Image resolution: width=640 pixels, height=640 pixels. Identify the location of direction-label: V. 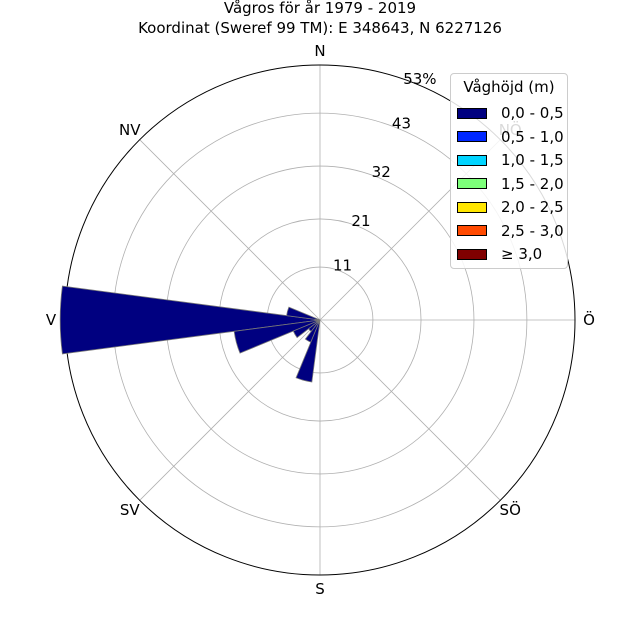
(51, 320).